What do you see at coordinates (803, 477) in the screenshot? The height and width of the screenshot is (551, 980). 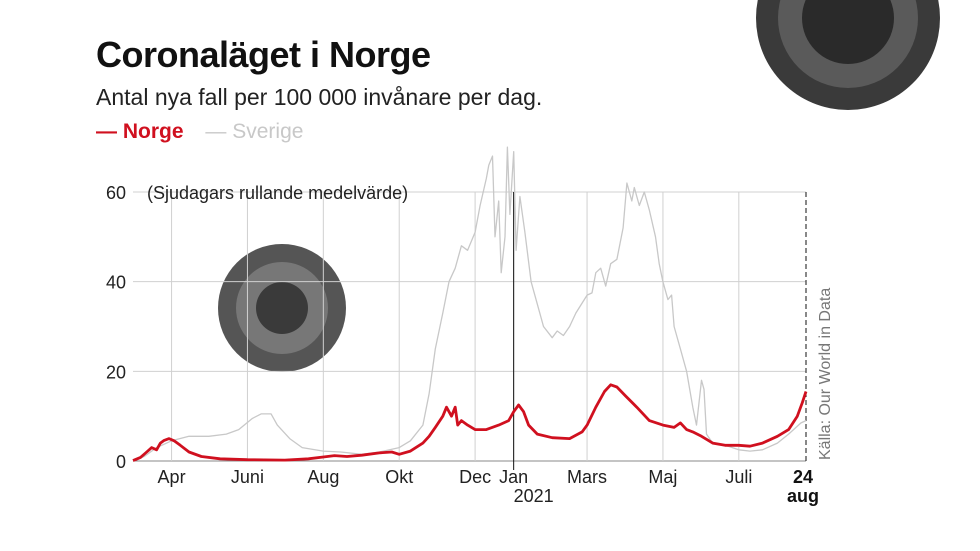 I see `end-date-day: 24` at bounding box center [803, 477].